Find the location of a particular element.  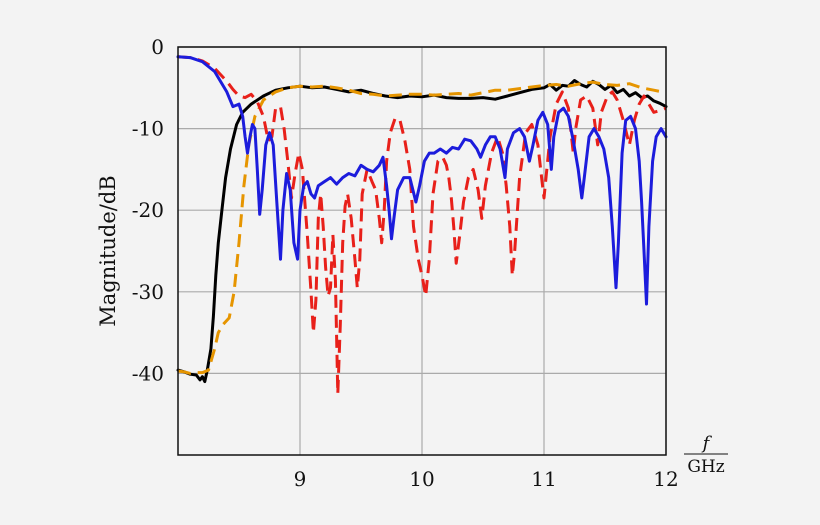

y-tick-labels: 0 -10 -20 -30 -40 is located at coordinates (148, 210).